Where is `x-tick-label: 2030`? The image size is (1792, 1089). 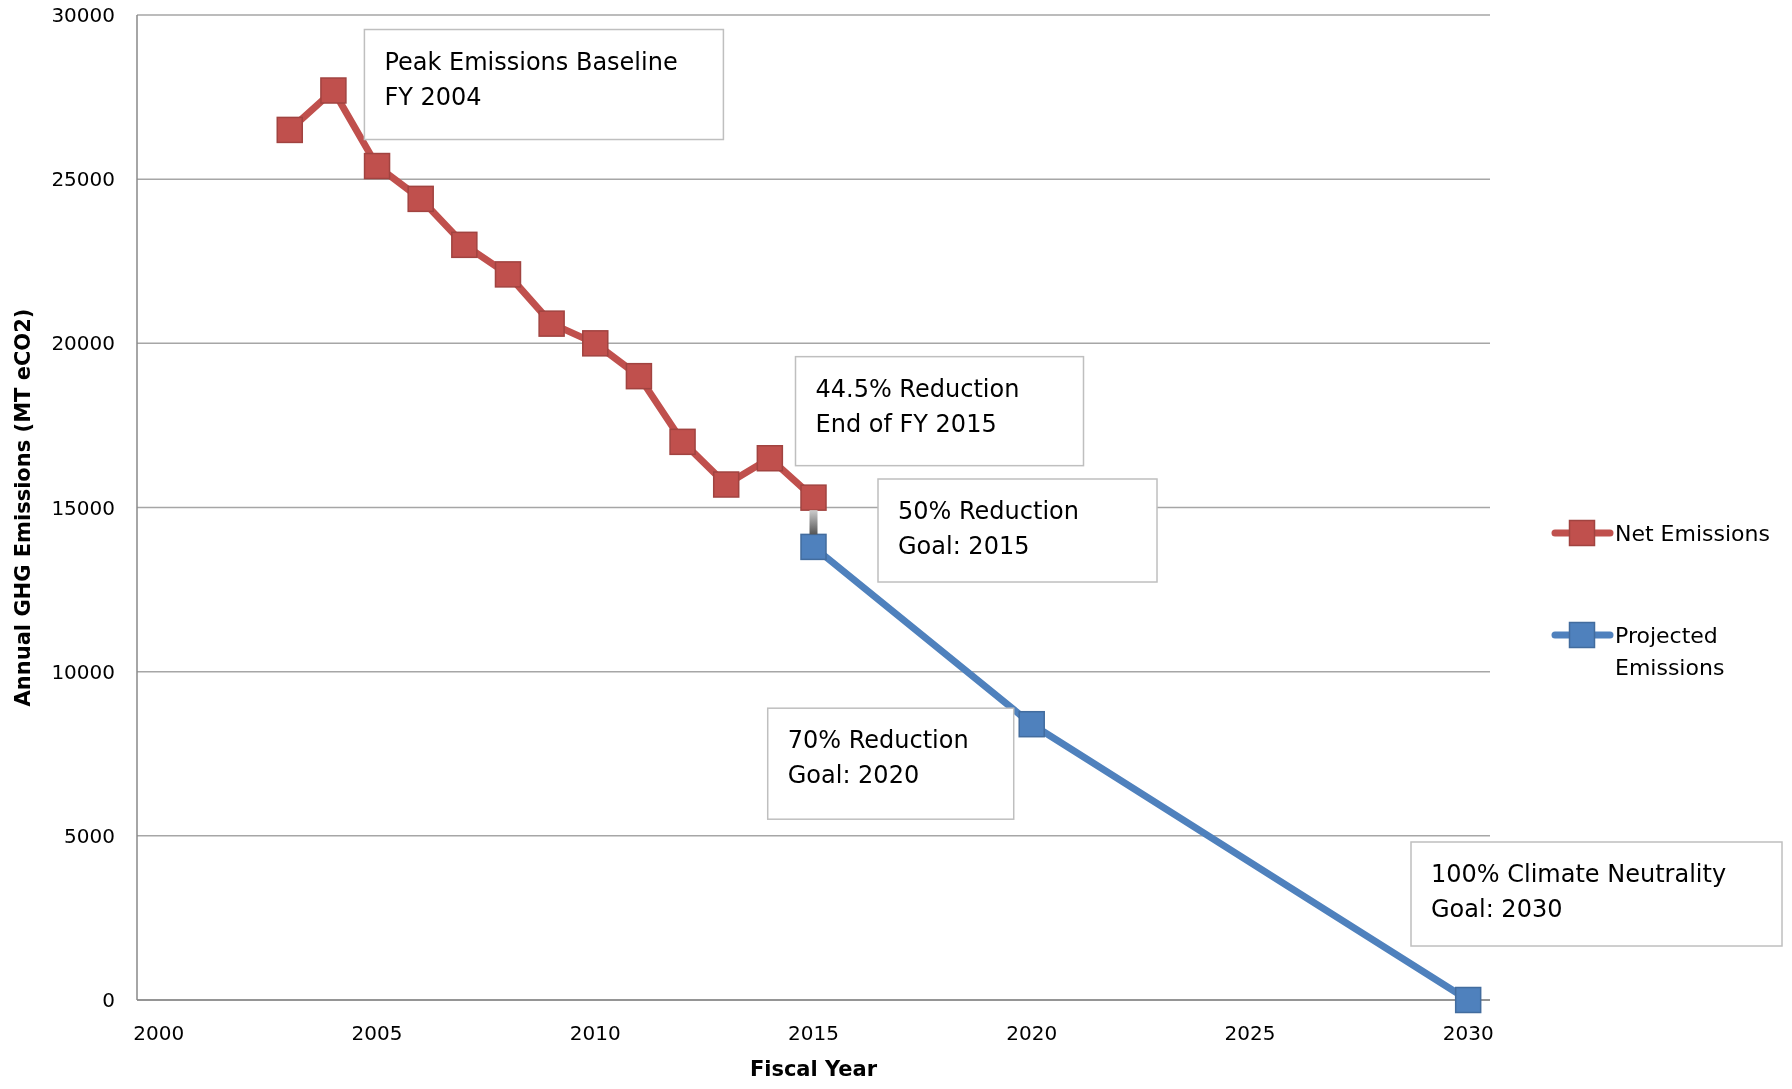 x-tick-label: 2030 is located at coordinates (1468, 1033).